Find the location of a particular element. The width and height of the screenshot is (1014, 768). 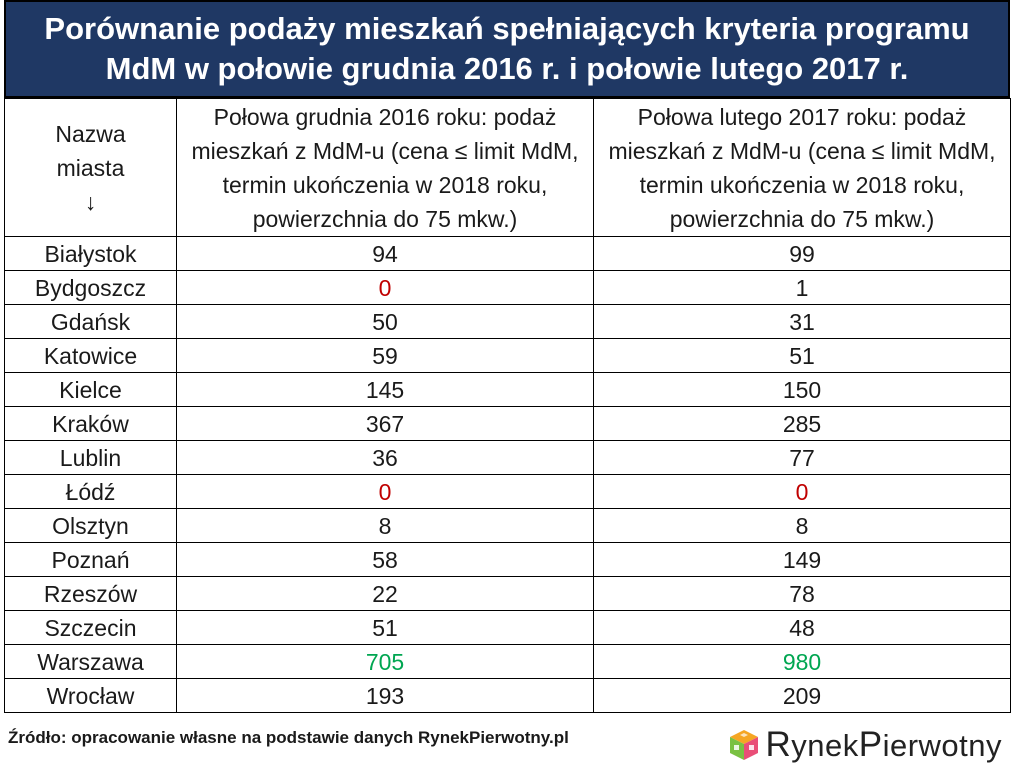

february-value-cell: 48 is located at coordinates (802, 627).